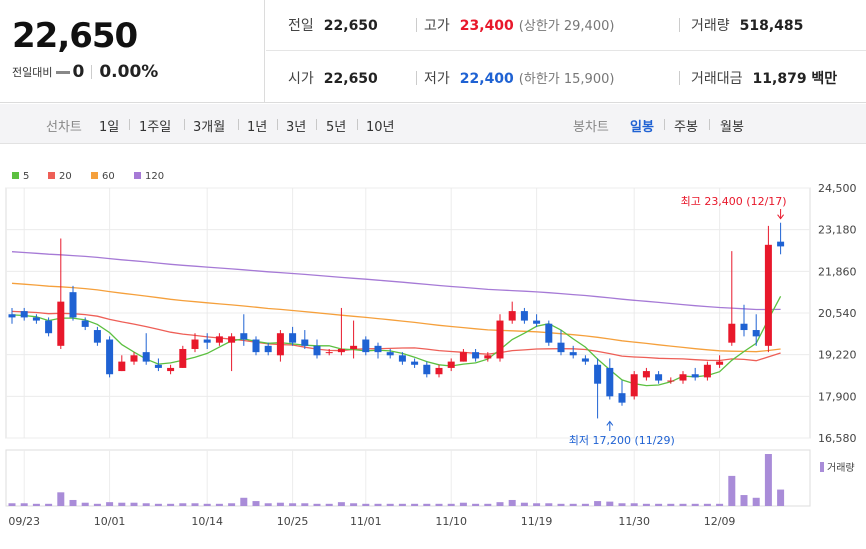 The image size is (866, 549). Describe the element at coordinates (209, 127) in the screenshot. I see `period-3m: 3개월` at that location.